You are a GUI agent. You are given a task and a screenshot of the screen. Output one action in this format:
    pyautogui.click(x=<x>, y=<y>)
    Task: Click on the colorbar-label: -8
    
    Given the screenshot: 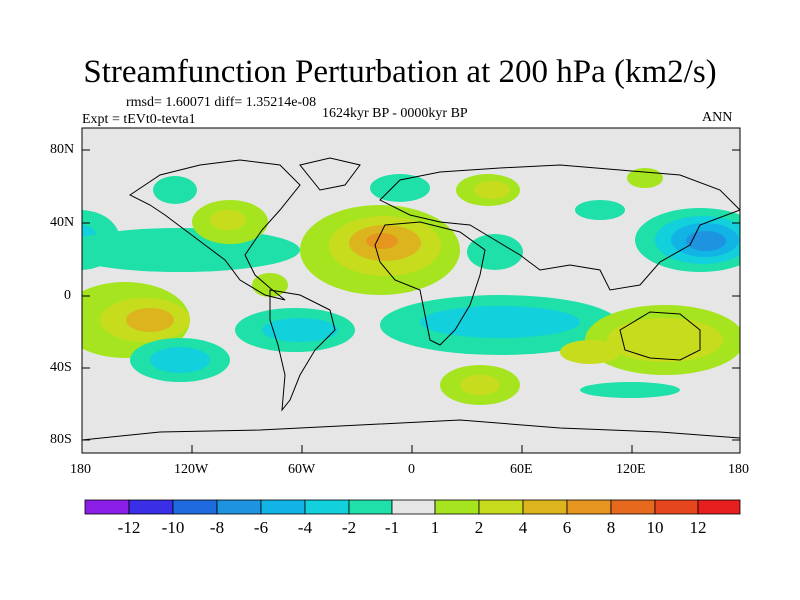 What is the action you would take?
    pyautogui.click(x=217, y=527)
    